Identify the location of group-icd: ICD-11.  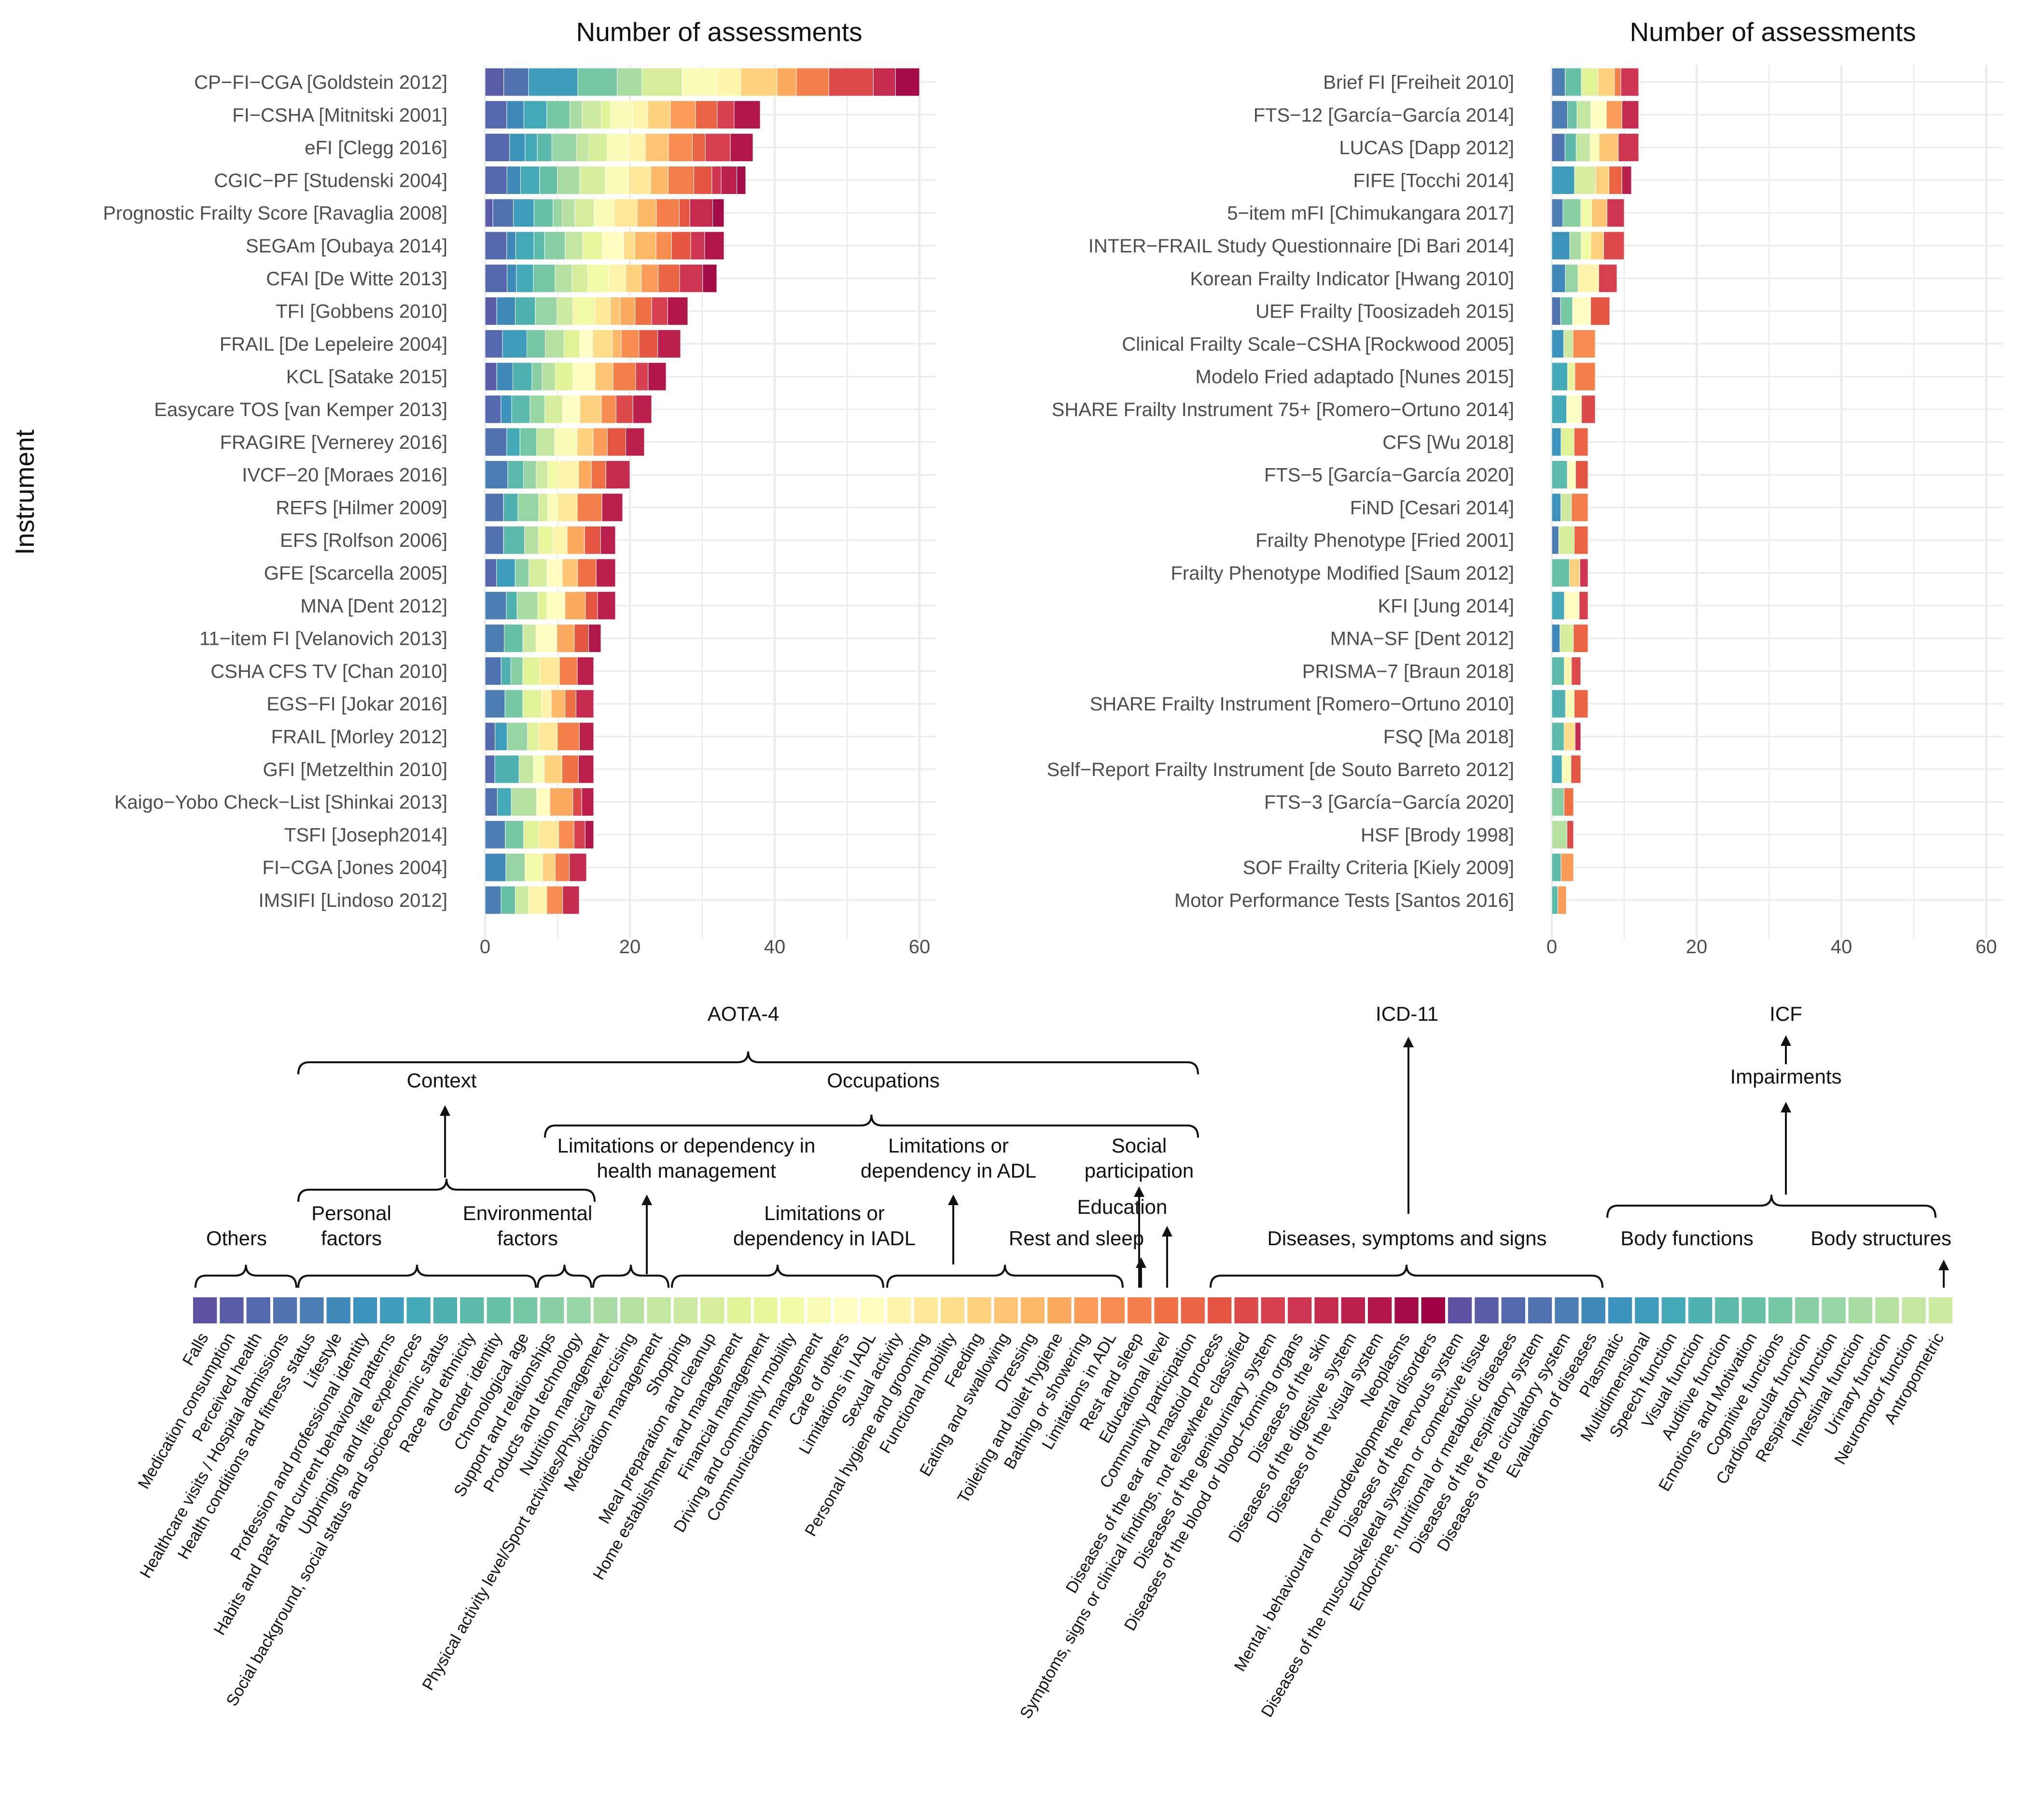
(1407, 1014).